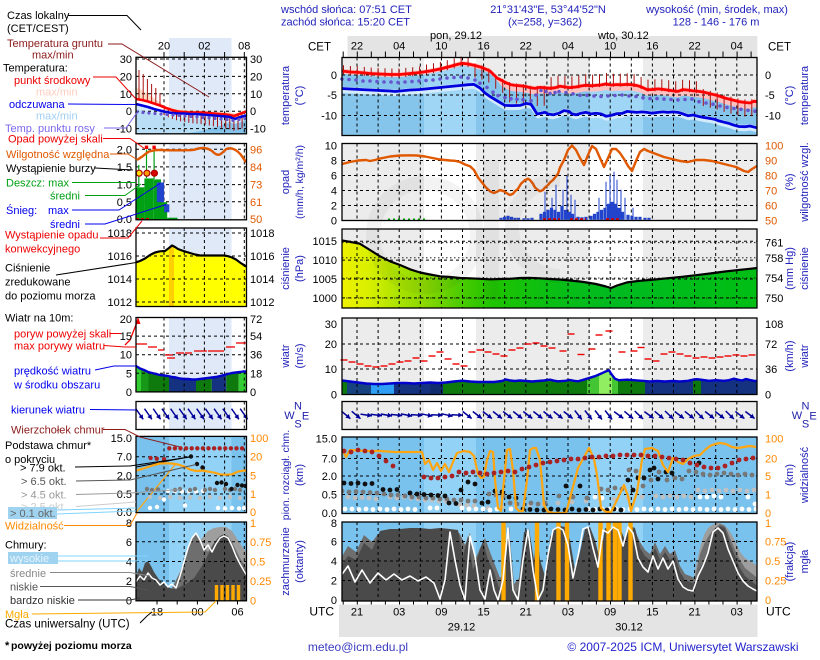 The height and width of the screenshot is (660, 820). Describe the element at coordinates (716, 10) in the screenshot. I see `svg-text: wysokość (min, środek, max)` at that location.